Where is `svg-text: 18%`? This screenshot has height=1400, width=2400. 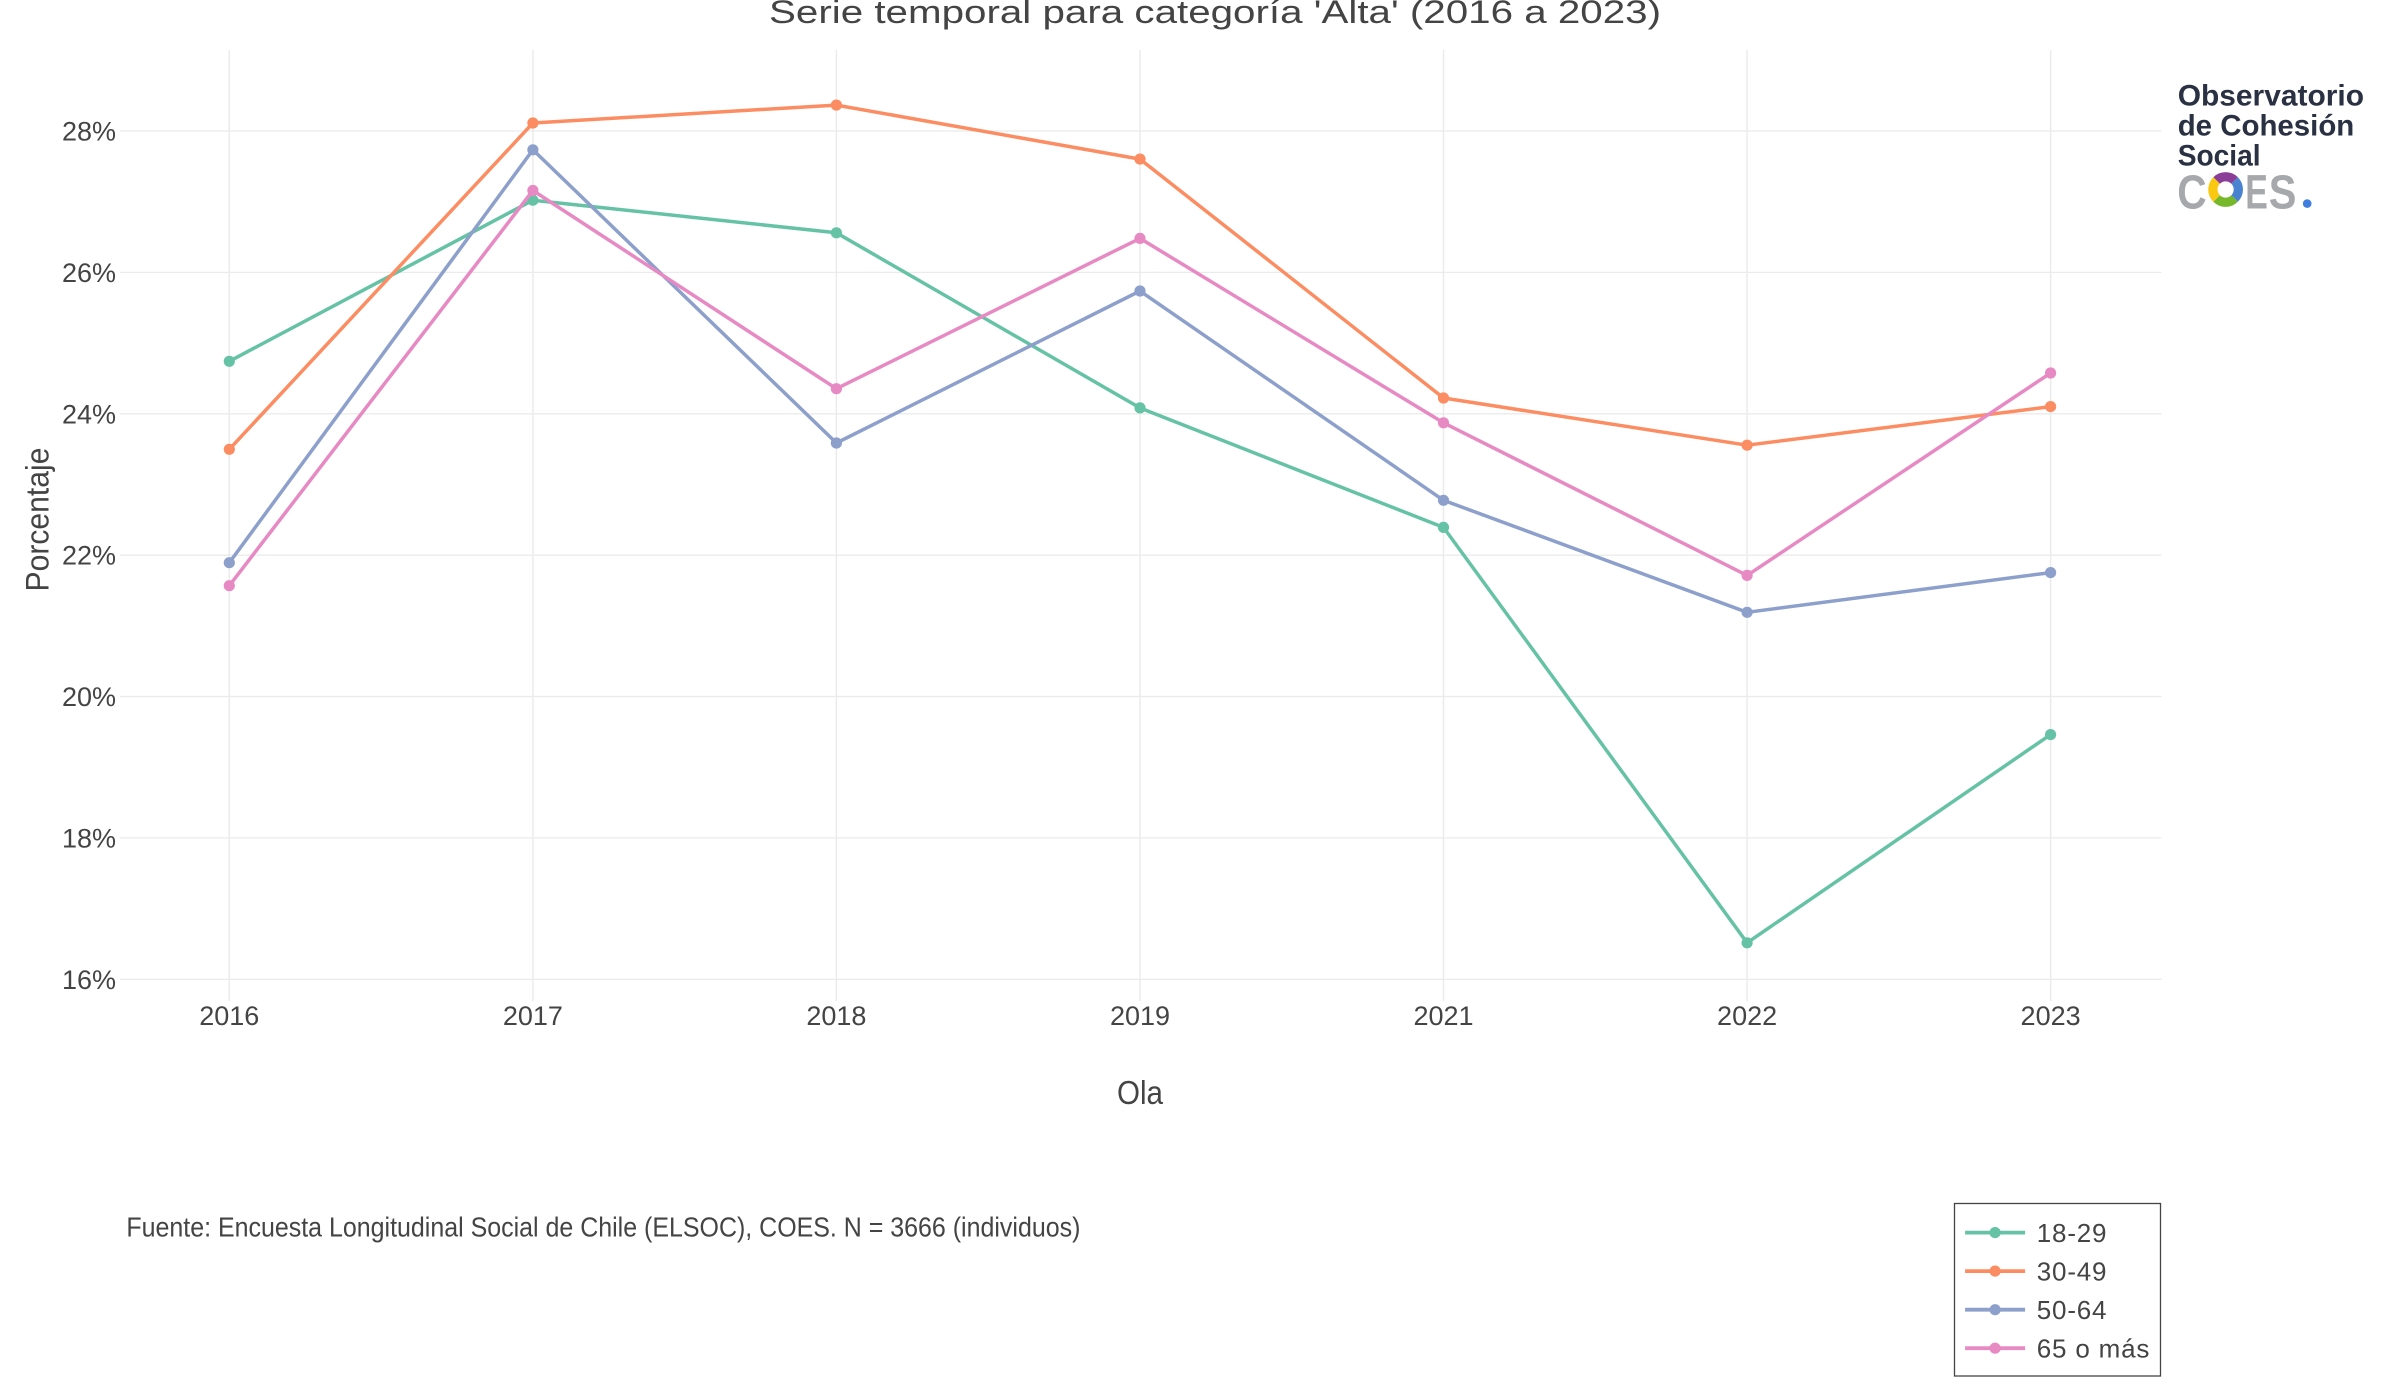
svg-text: 18% is located at coordinates (89, 838).